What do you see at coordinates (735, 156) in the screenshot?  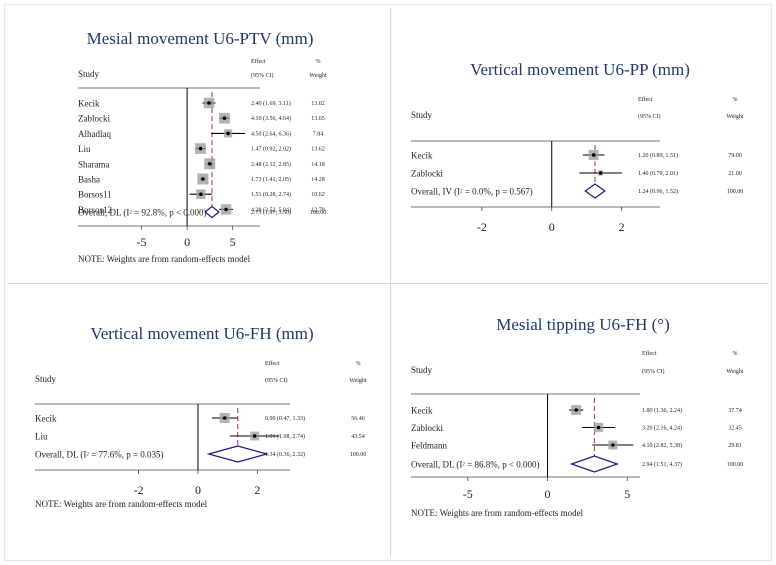 I see `study-weight: 79.00` at bounding box center [735, 156].